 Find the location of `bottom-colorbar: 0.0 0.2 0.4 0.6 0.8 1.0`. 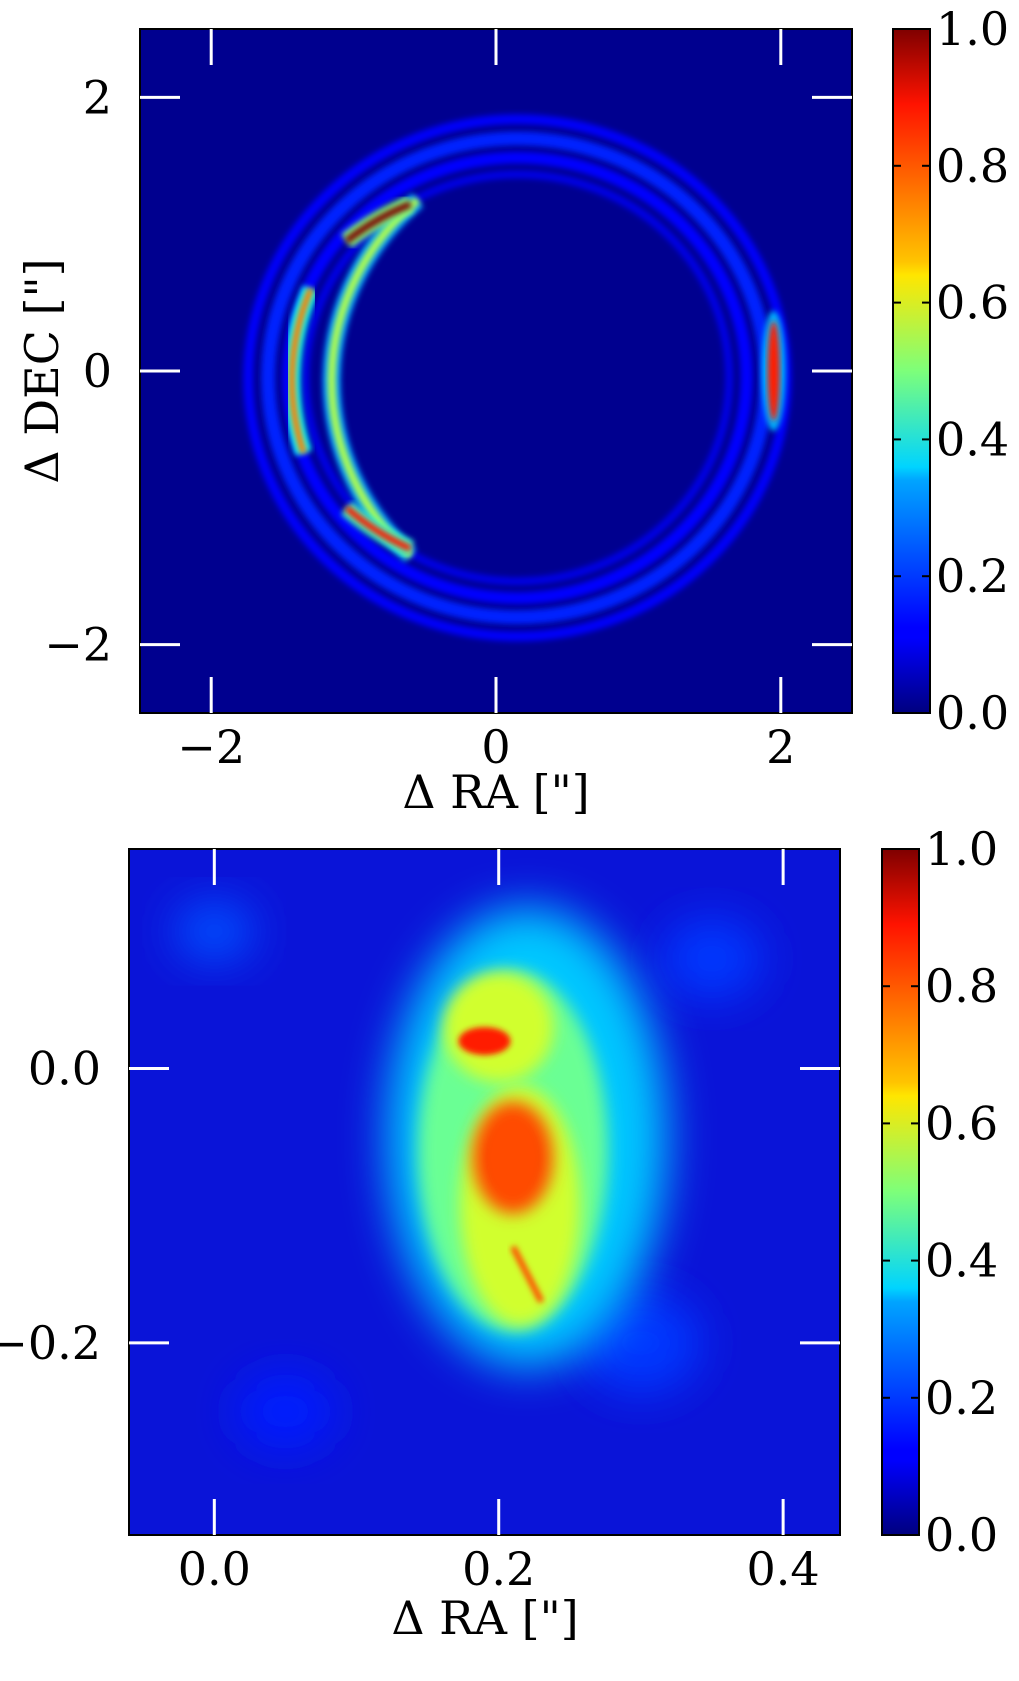

bottom-colorbar: 0.0 0.2 0.4 0.6 0.8 1.0 is located at coordinates (939, 1192).